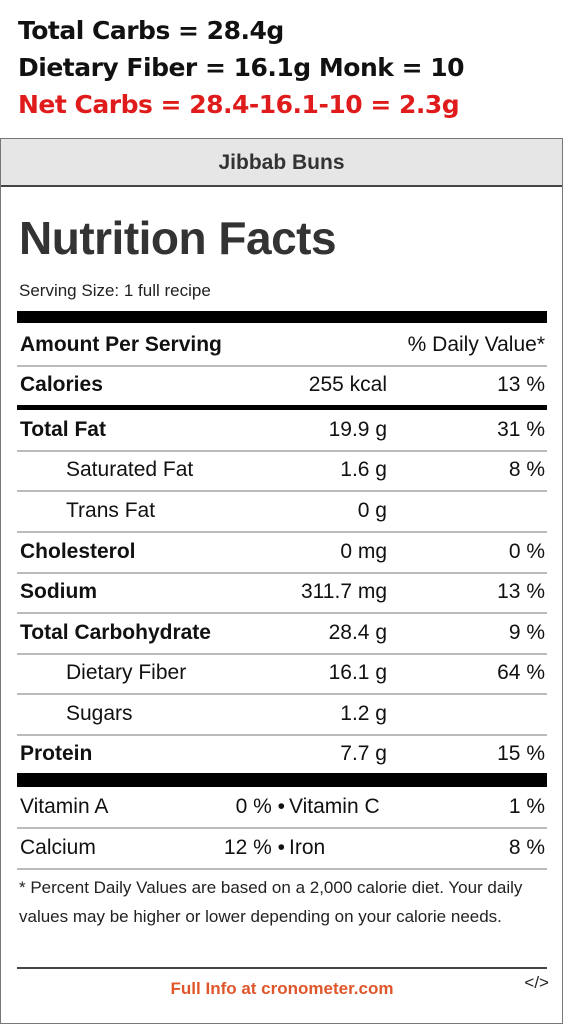  What do you see at coordinates (64, 806) in the screenshot?
I see `vitamin-a-label: Vitamin A` at bounding box center [64, 806].